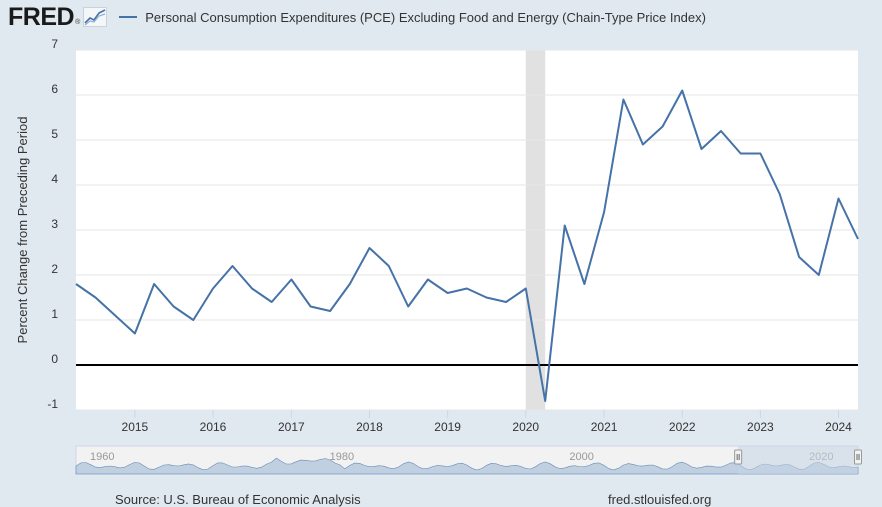 The width and height of the screenshot is (882, 507). I want to click on site-link: fred.stlouisfed.org, so click(660, 499).